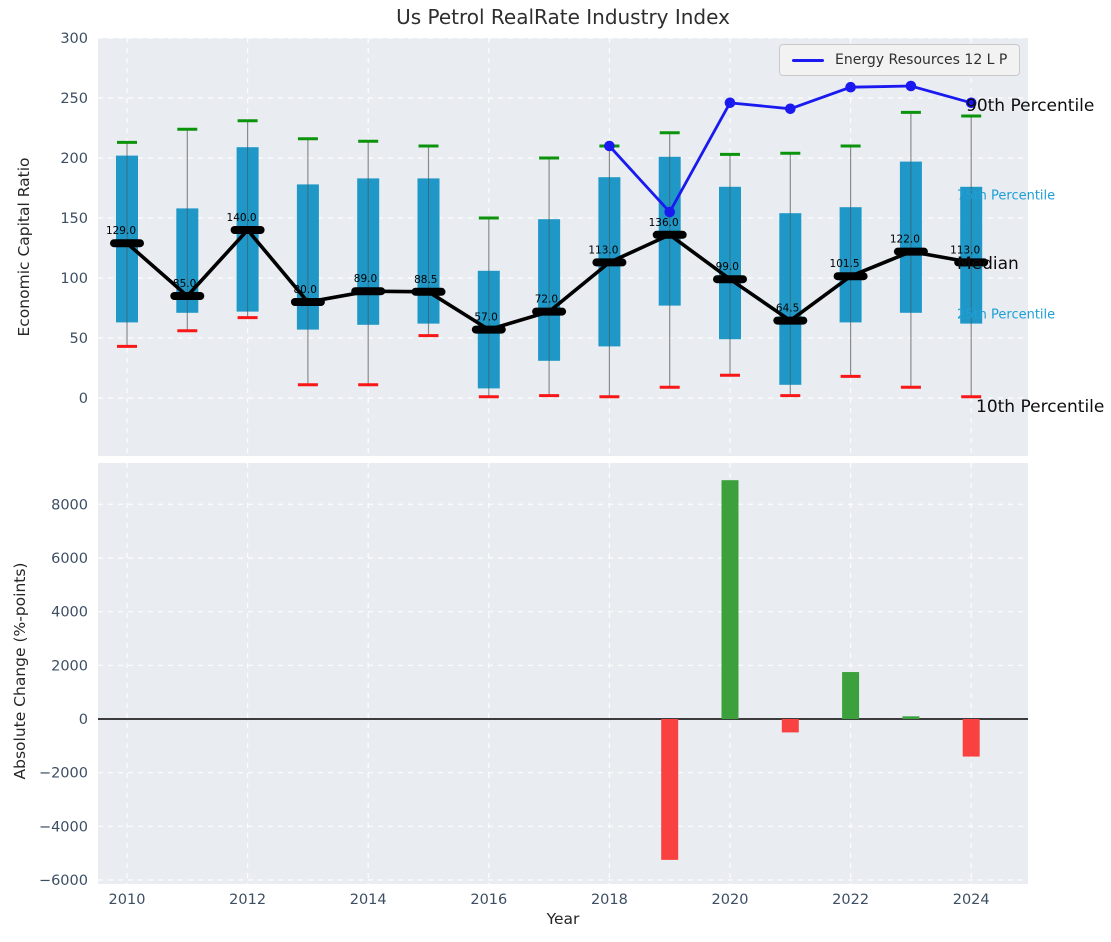 The height and width of the screenshot is (942, 1111). What do you see at coordinates (83, 720) in the screenshot?
I see `bottom-y-tick-label: 0` at bounding box center [83, 720].